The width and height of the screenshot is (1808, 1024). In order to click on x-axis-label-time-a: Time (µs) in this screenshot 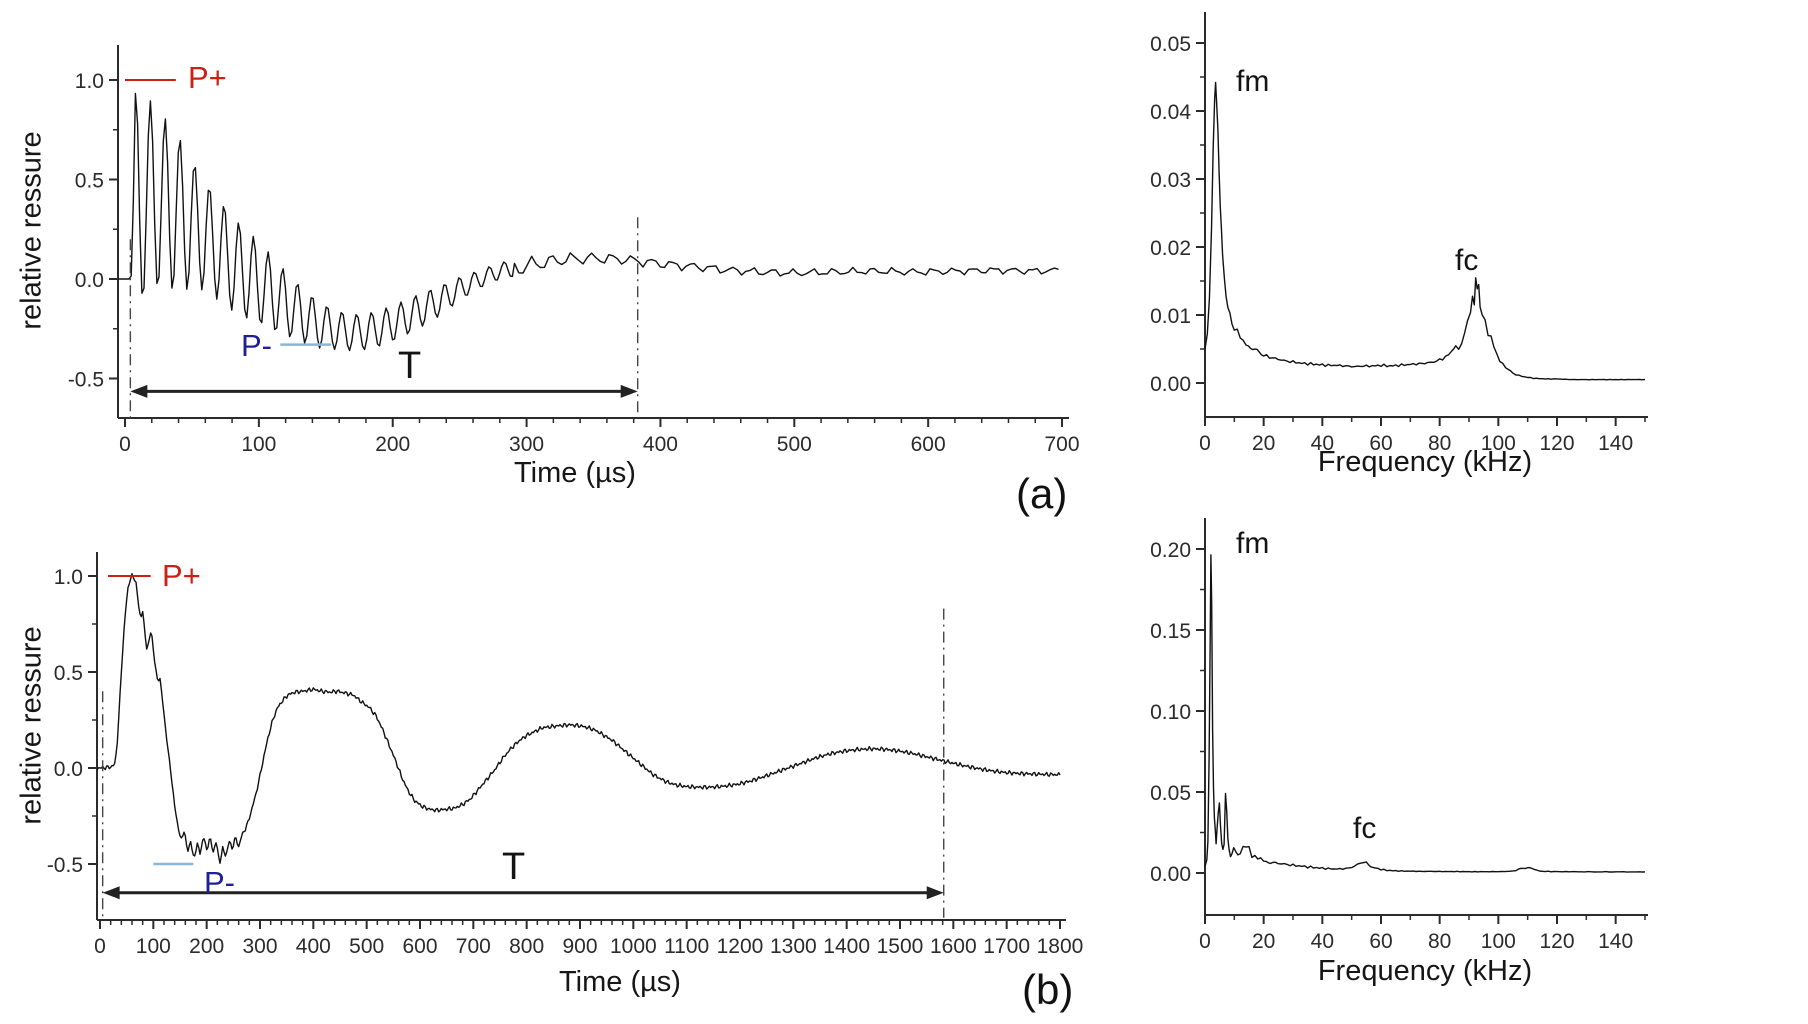, I will do `click(575, 473)`.